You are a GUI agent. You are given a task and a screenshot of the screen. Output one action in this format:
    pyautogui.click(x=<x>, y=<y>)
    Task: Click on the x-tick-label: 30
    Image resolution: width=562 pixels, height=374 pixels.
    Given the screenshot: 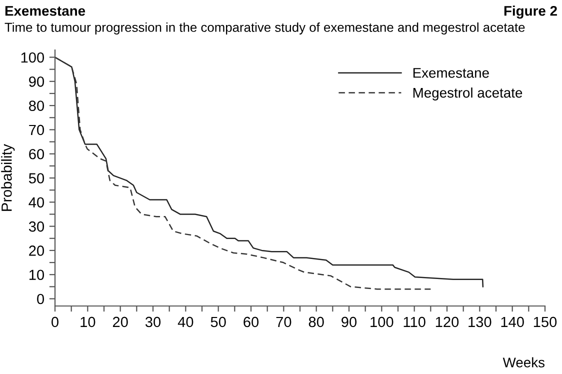 What is the action you would take?
    pyautogui.click(x=153, y=322)
    